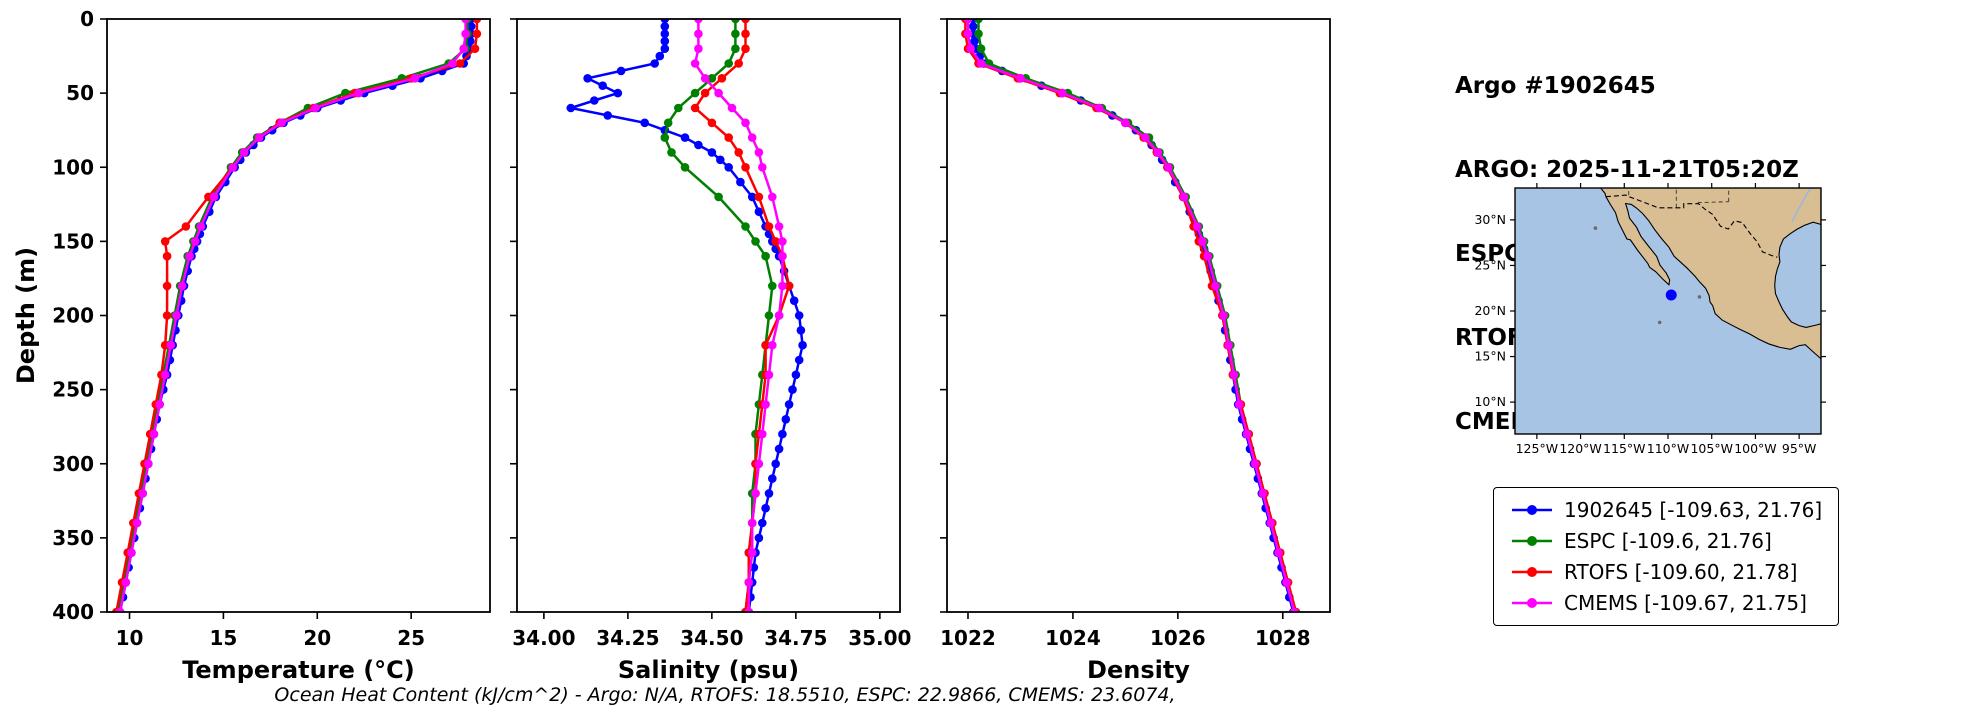  What do you see at coordinates (1490, 310) in the screenshot?
I see `map-lat-tick-label: 20°N` at bounding box center [1490, 310].